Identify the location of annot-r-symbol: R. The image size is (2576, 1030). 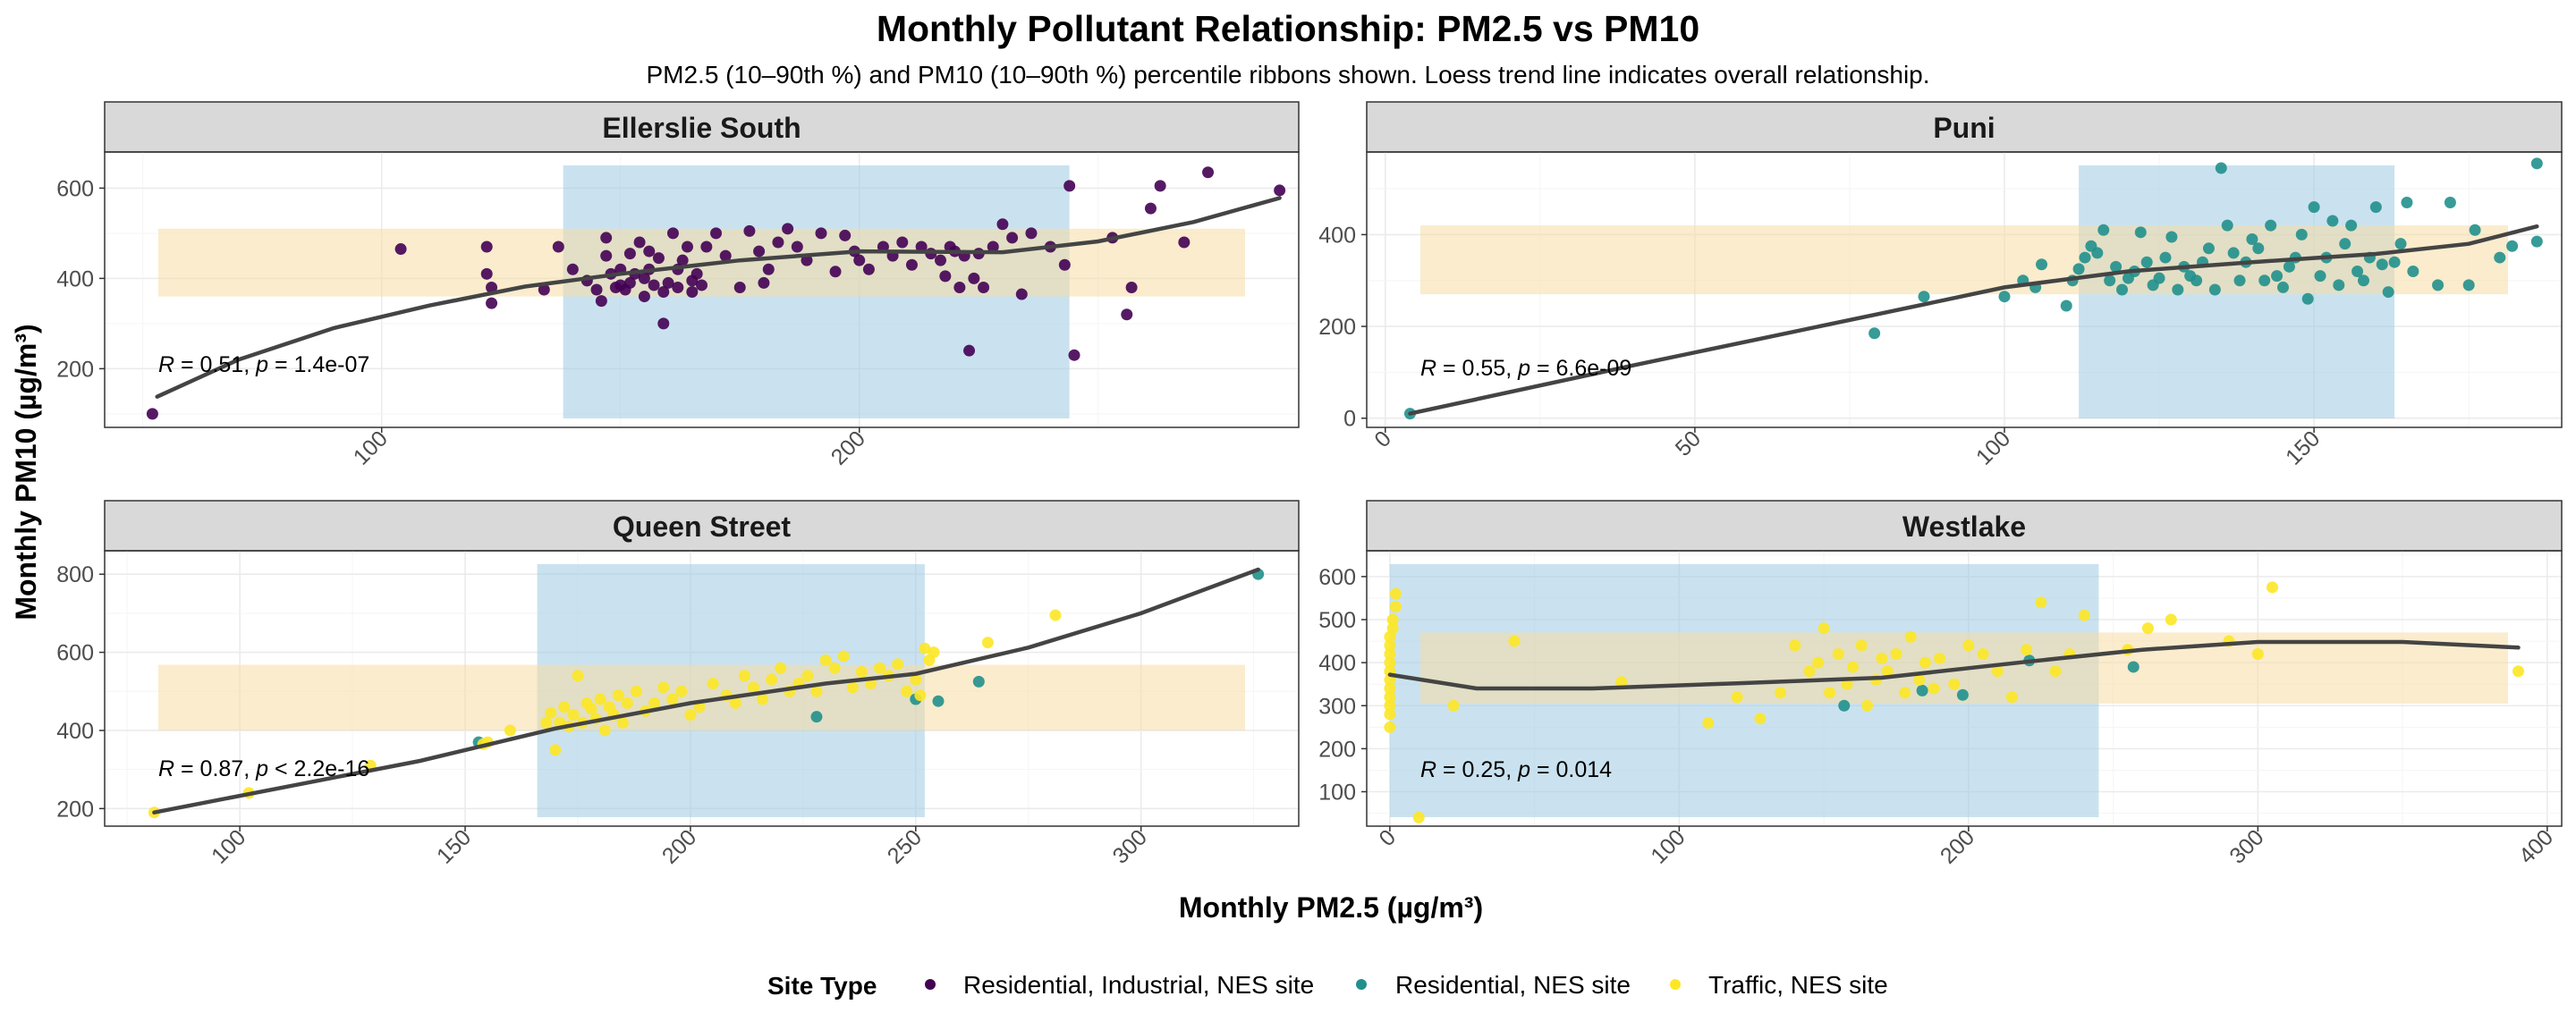
(1428, 769).